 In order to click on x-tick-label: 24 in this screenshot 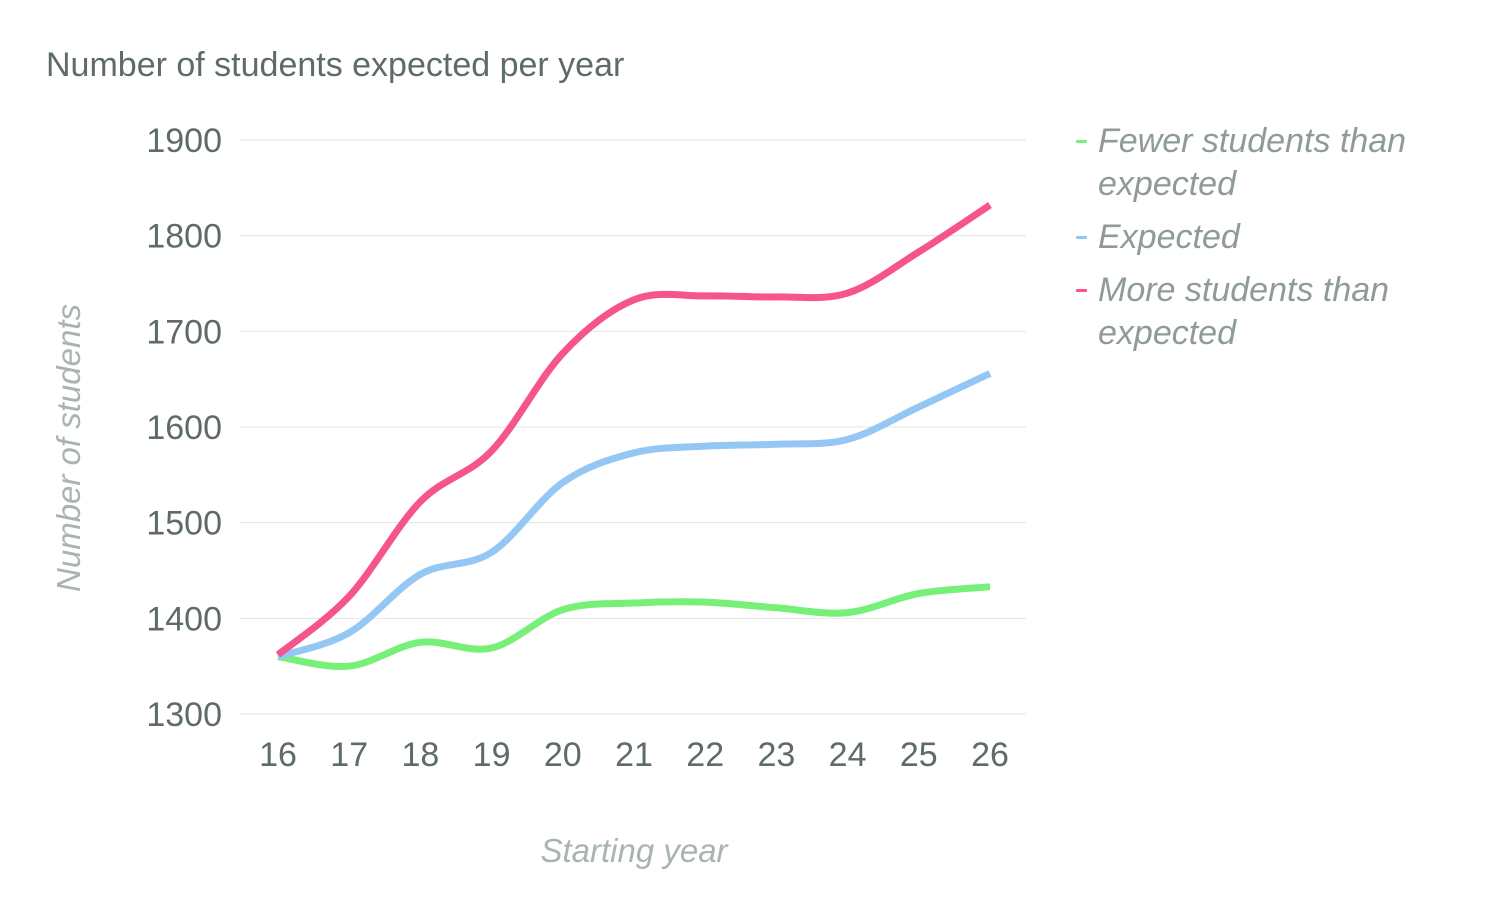, I will do `click(848, 755)`.